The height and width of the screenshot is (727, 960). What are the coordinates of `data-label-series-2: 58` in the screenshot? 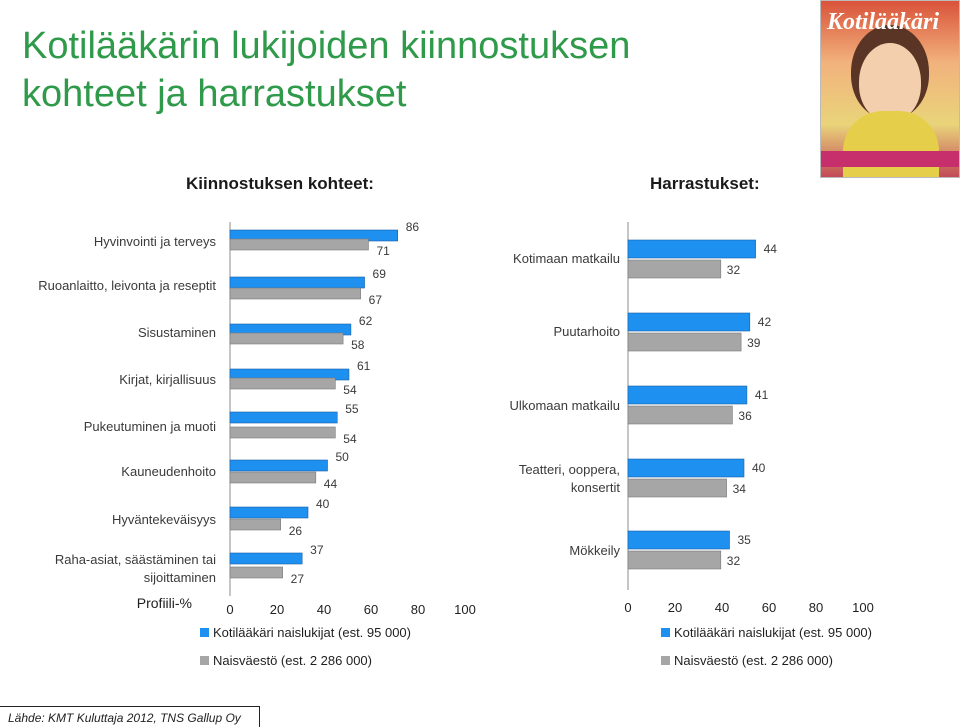 It's located at (358, 345).